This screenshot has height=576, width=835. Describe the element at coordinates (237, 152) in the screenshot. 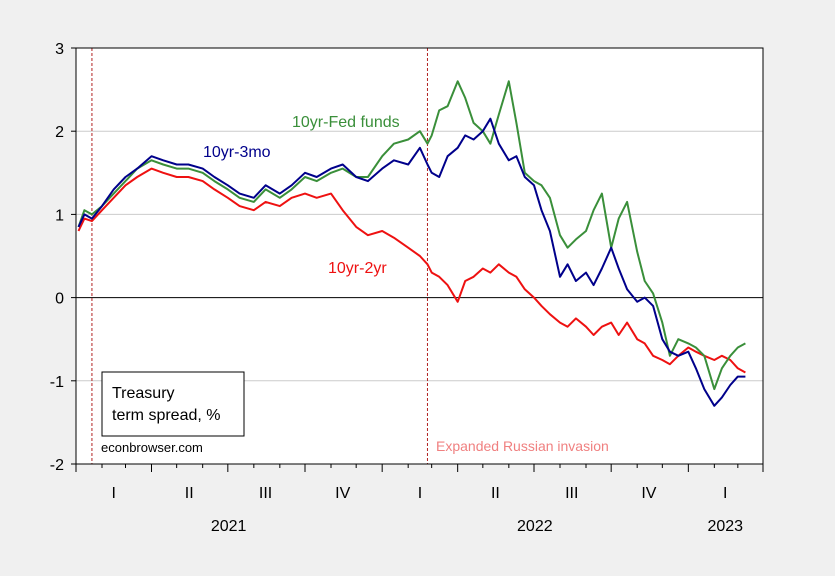

I see `series-label: 10yr-3mo` at that location.